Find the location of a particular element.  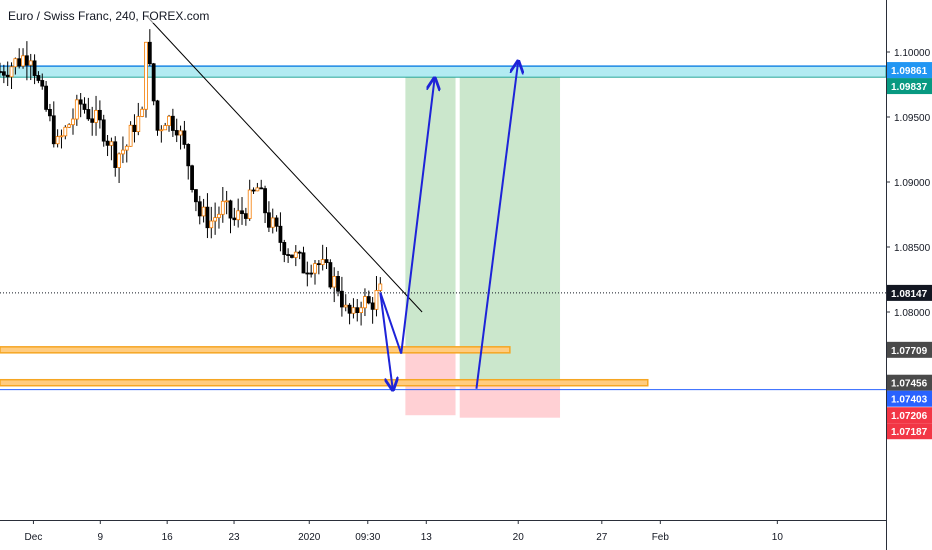

y-tick-label: 1.09000 is located at coordinates (912, 183).